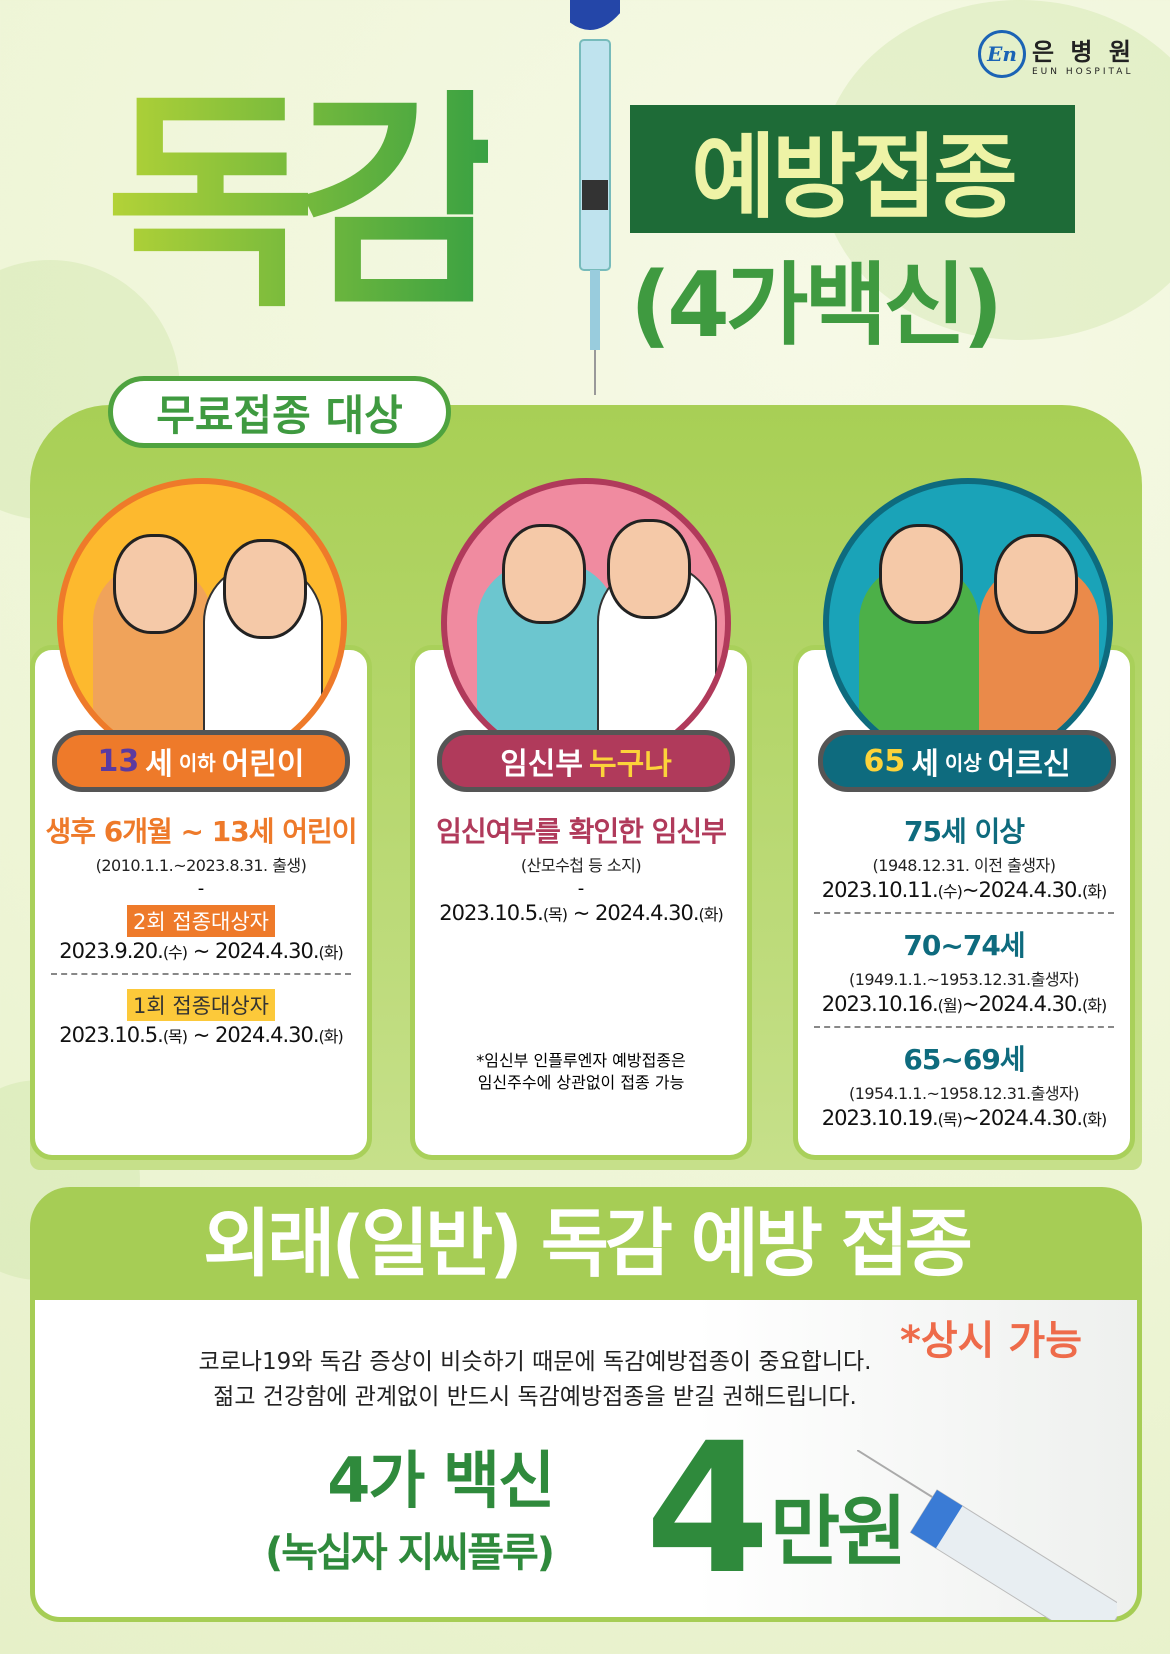 This screenshot has width=1170, height=1654. What do you see at coordinates (581, 1072) in the screenshot?
I see `card-note: *임신부 인플루엔자 예방접종은 임신주수에 상관없이 접종 가능` at bounding box center [581, 1072].